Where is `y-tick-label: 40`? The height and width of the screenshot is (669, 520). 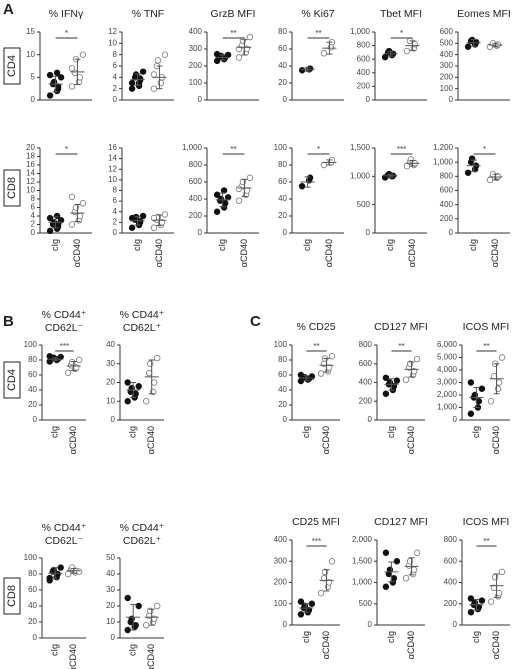 y-tick-label: 40 is located at coordinates (110, 344).